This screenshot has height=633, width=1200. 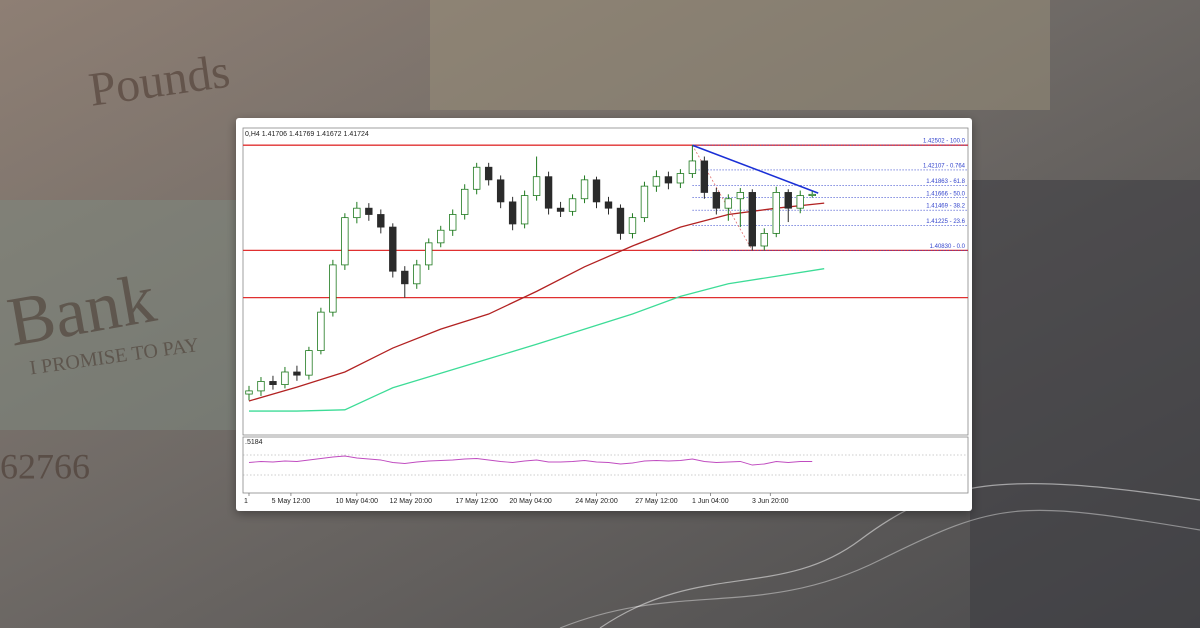 What do you see at coordinates (476, 501) in the screenshot?
I see `x-tick-label: 17 May 12:00` at bounding box center [476, 501].